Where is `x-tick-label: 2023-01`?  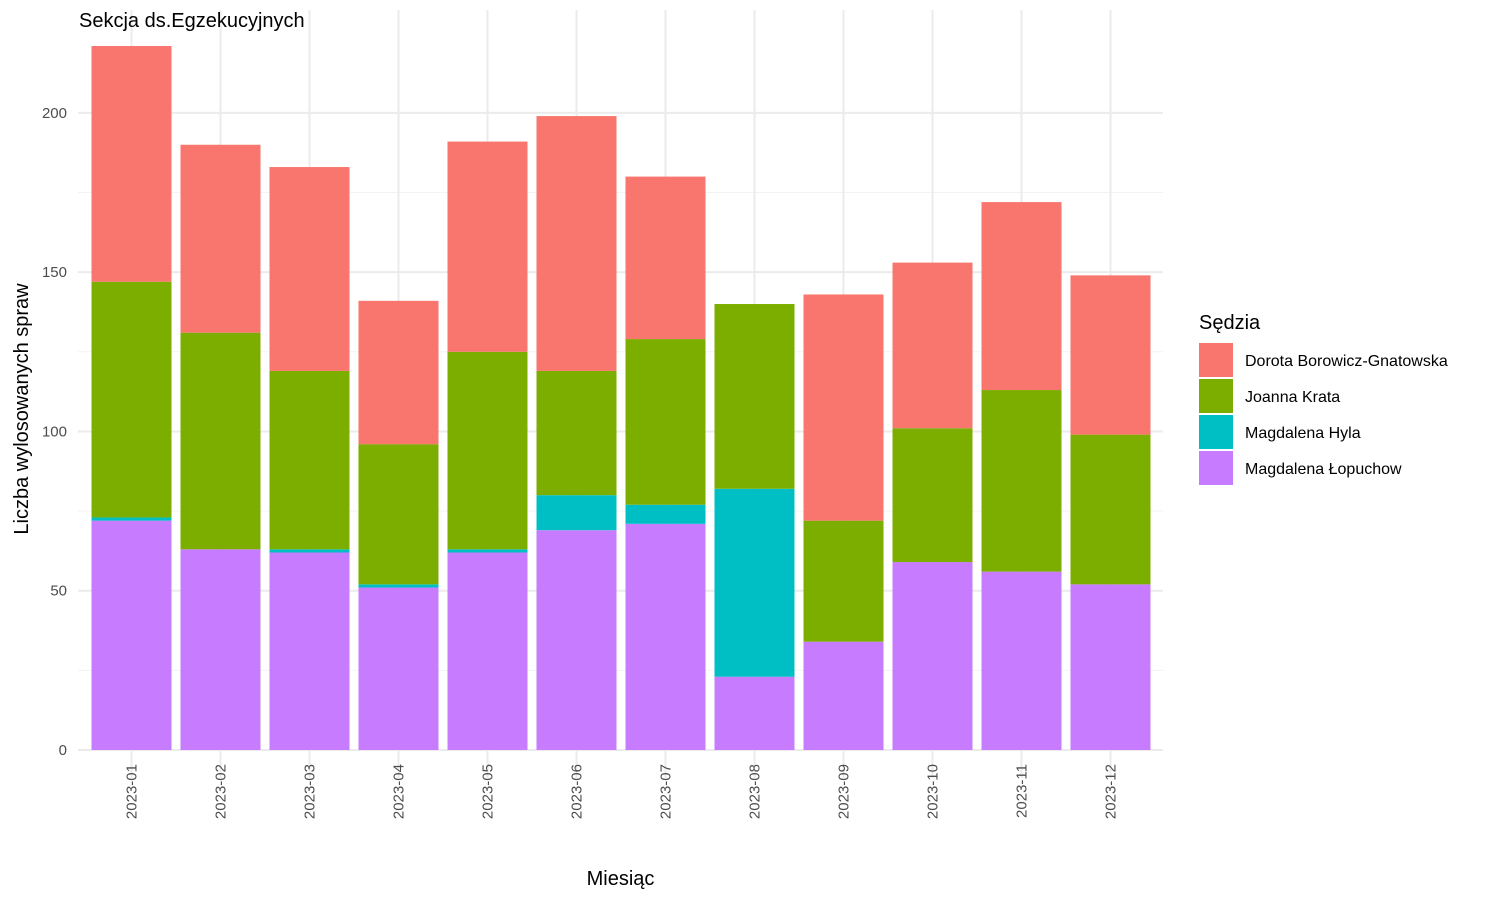 x-tick-label: 2023-01 is located at coordinates (132, 791).